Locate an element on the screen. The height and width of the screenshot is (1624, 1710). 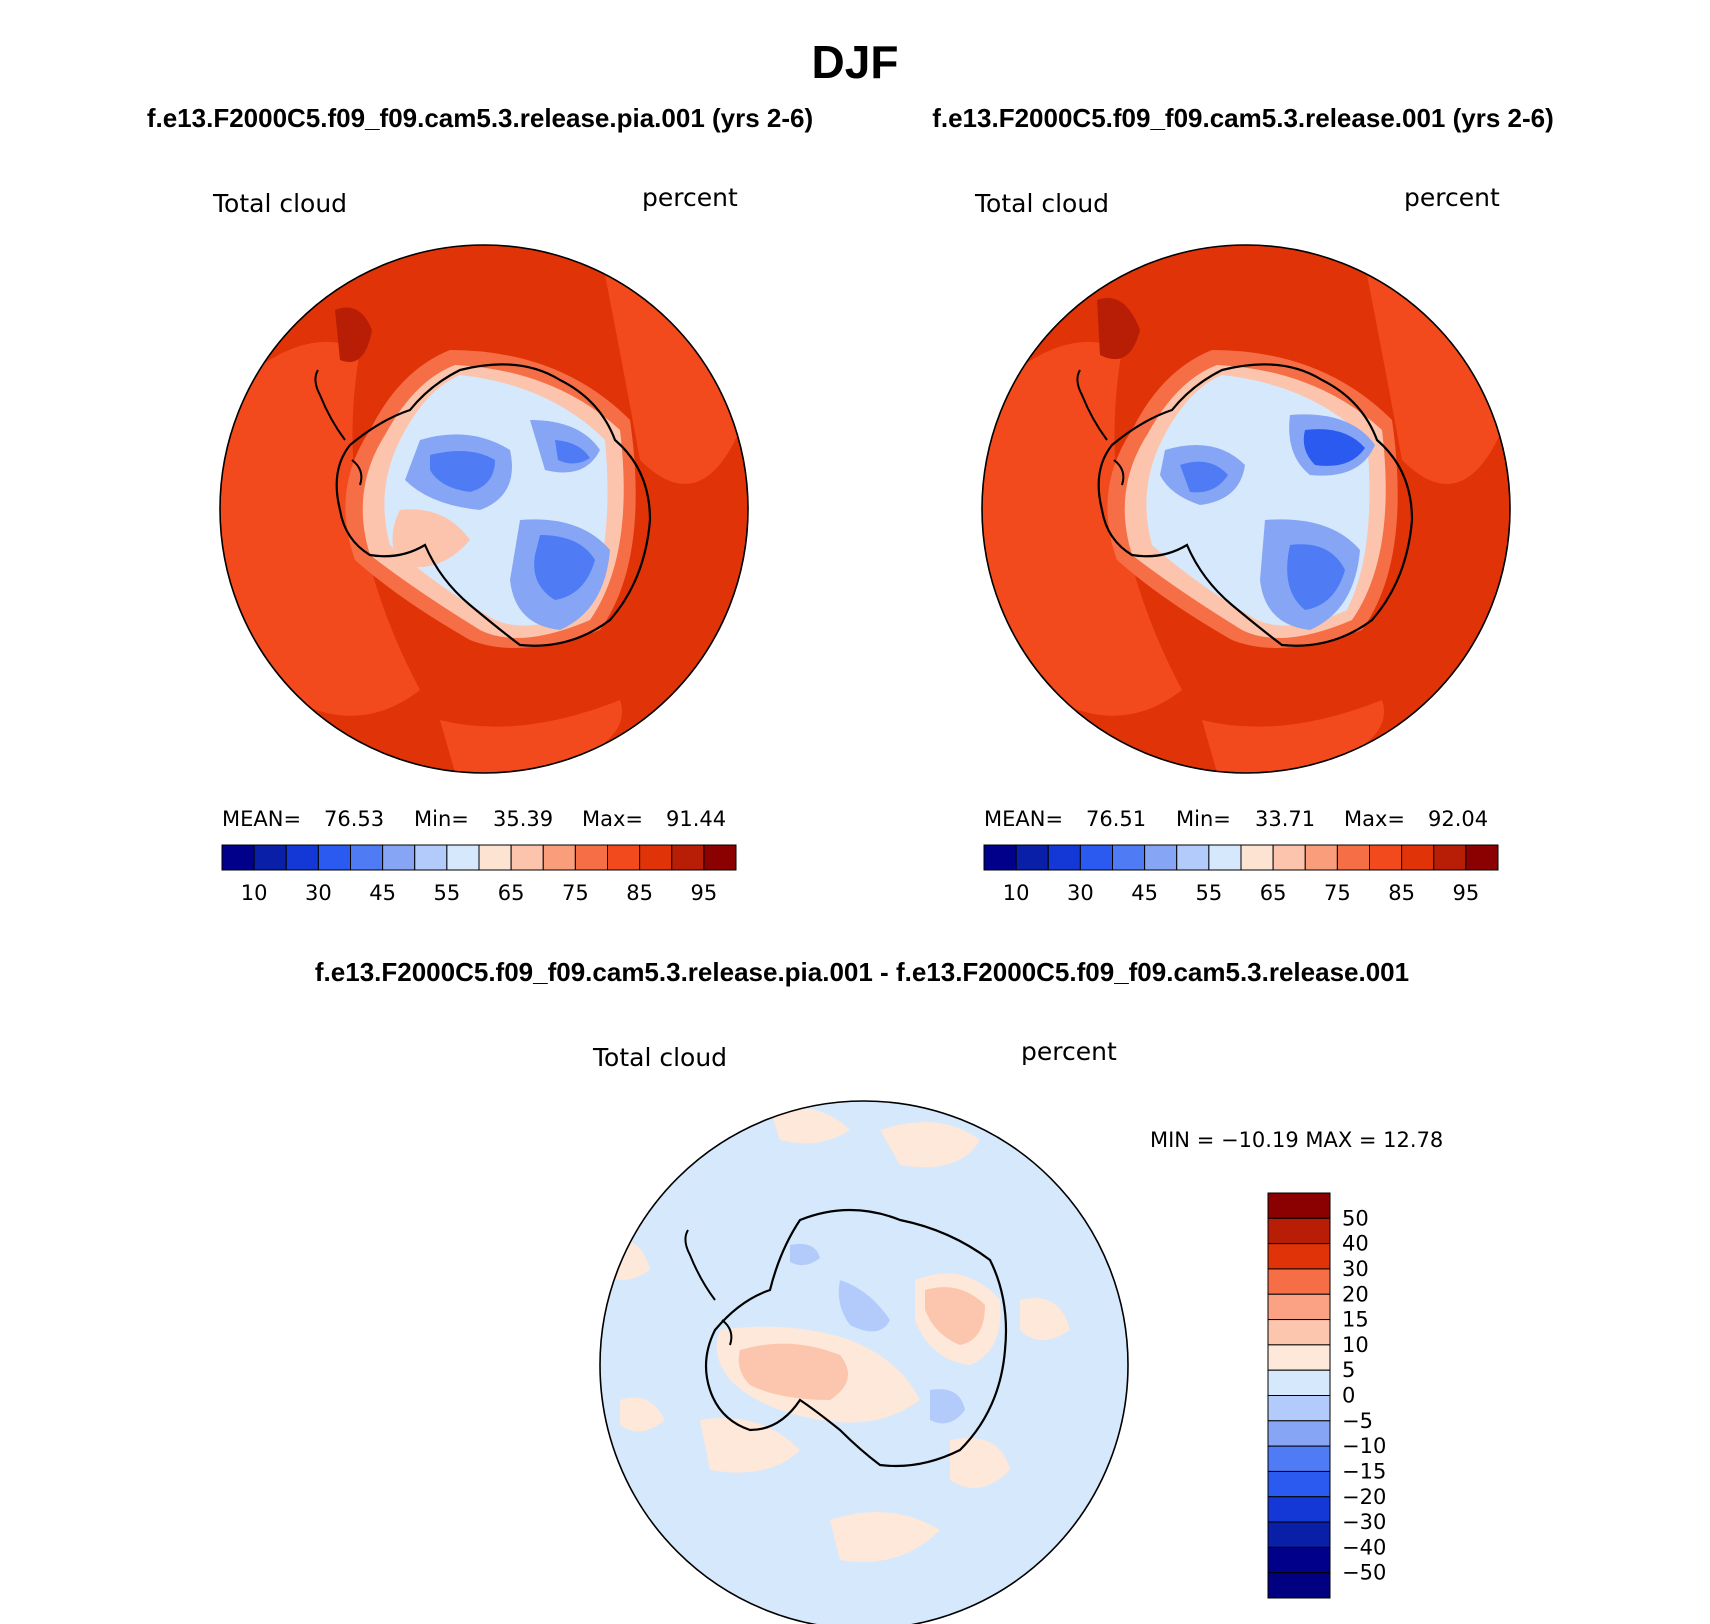
colorbar-tick-label: −40 is located at coordinates (1364, 1547).